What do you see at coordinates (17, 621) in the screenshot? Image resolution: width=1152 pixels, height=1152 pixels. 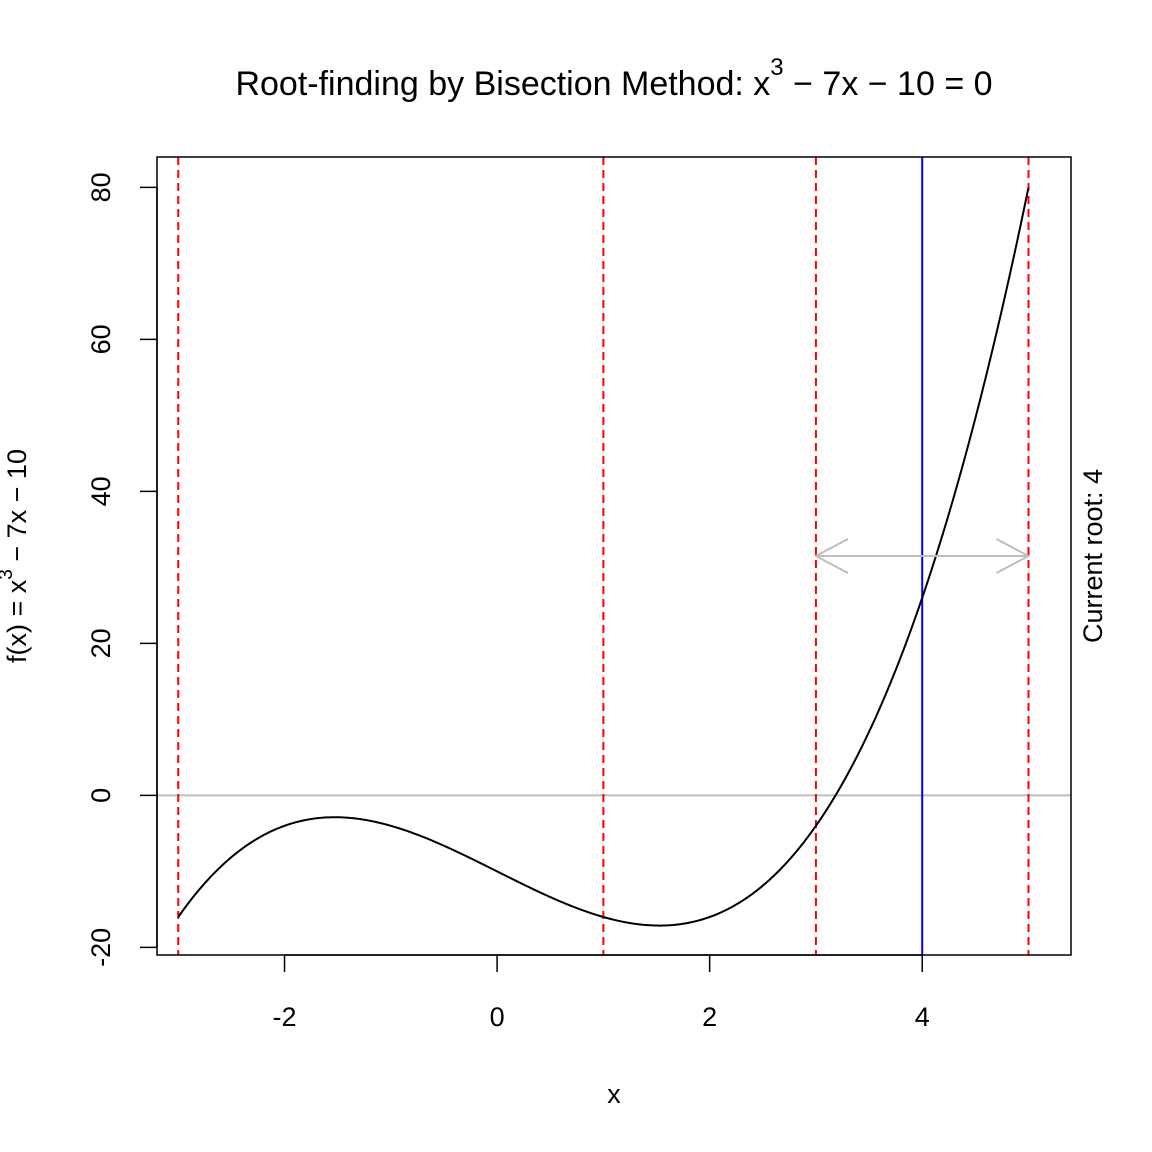 I see `ylabel-prefix: f(x) = x` at bounding box center [17, 621].